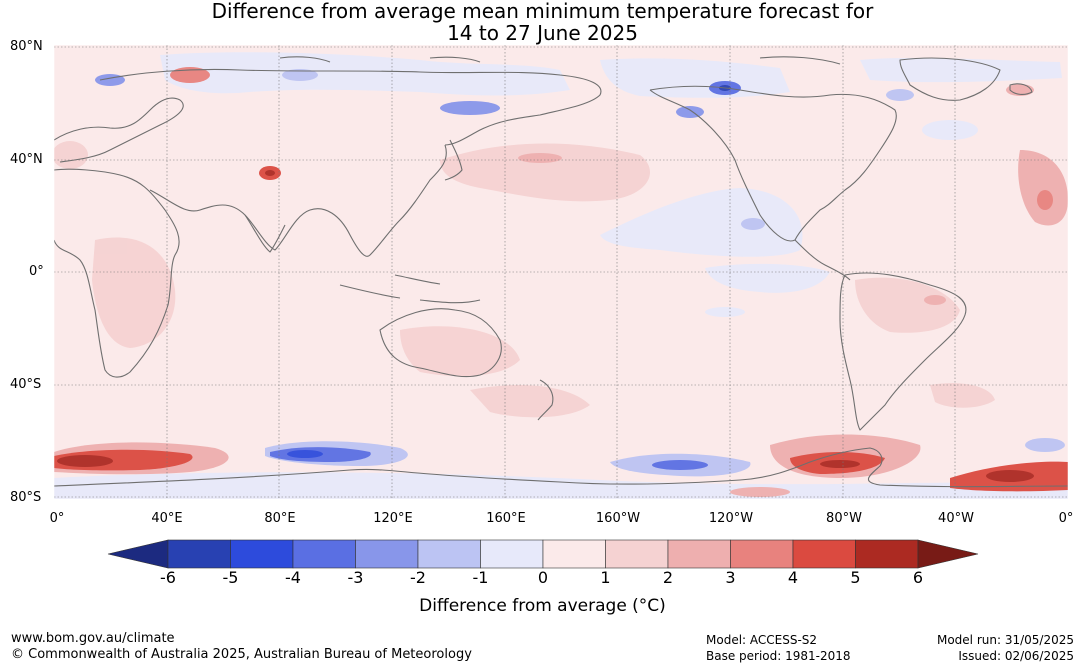 The width and height of the screenshot is (1085, 667). What do you see at coordinates (778, 656) in the screenshot?
I see `footer-base-period: Base period: 1981-2018` at bounding box center [778, 656].